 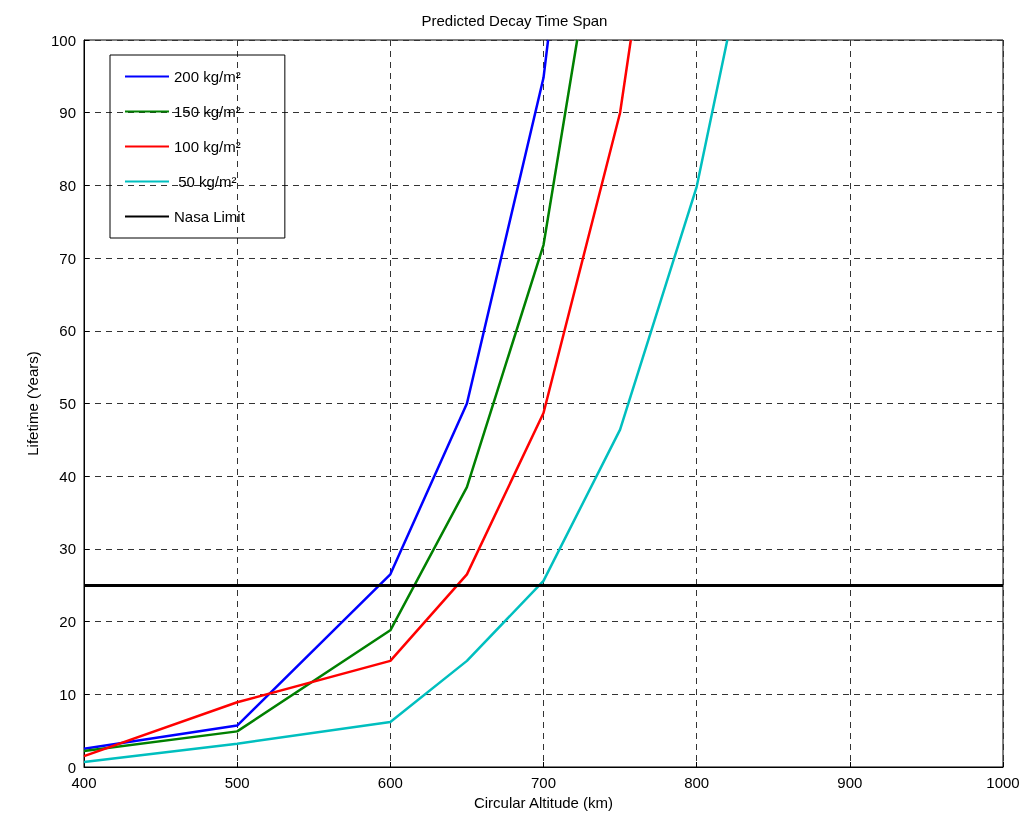 What do you see at coordinates (67, 549) in the screenshot?
I see `y-tick-label: 30` at bounding box center [67, 549].